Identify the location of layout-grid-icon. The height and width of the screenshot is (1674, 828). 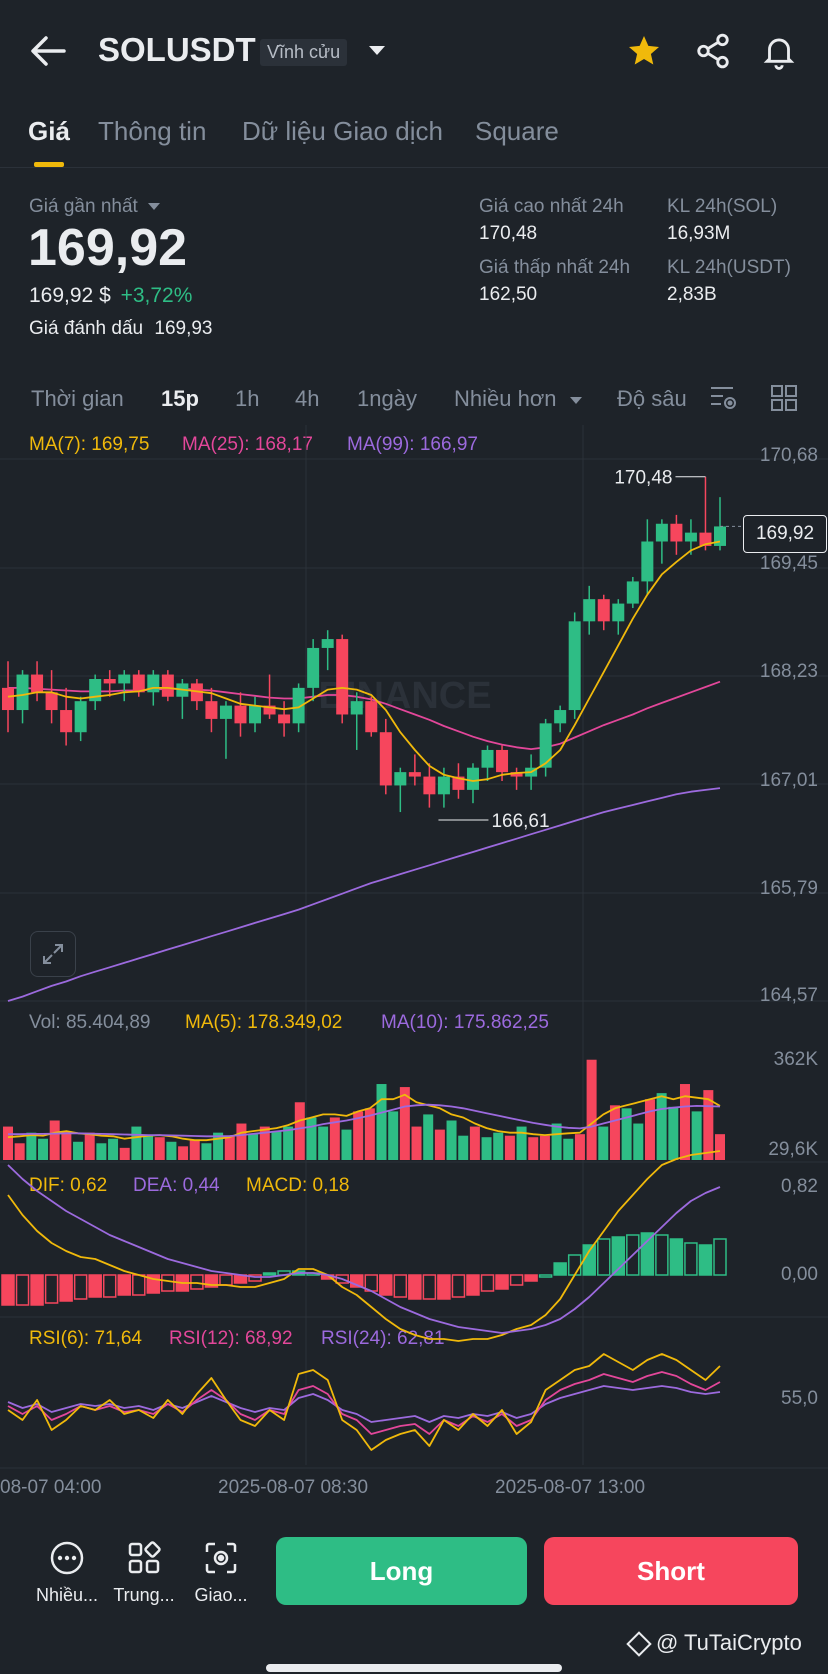
(784, 400).